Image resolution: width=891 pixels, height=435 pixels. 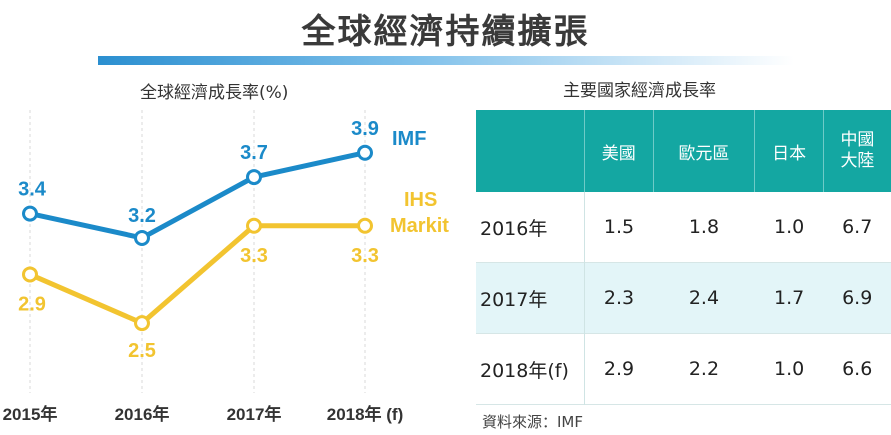 What do you see at coordinates (365, 414) in the screenshot?
I see `x-tick-label: 2018年 (f)` at bounding box center [365, 414].